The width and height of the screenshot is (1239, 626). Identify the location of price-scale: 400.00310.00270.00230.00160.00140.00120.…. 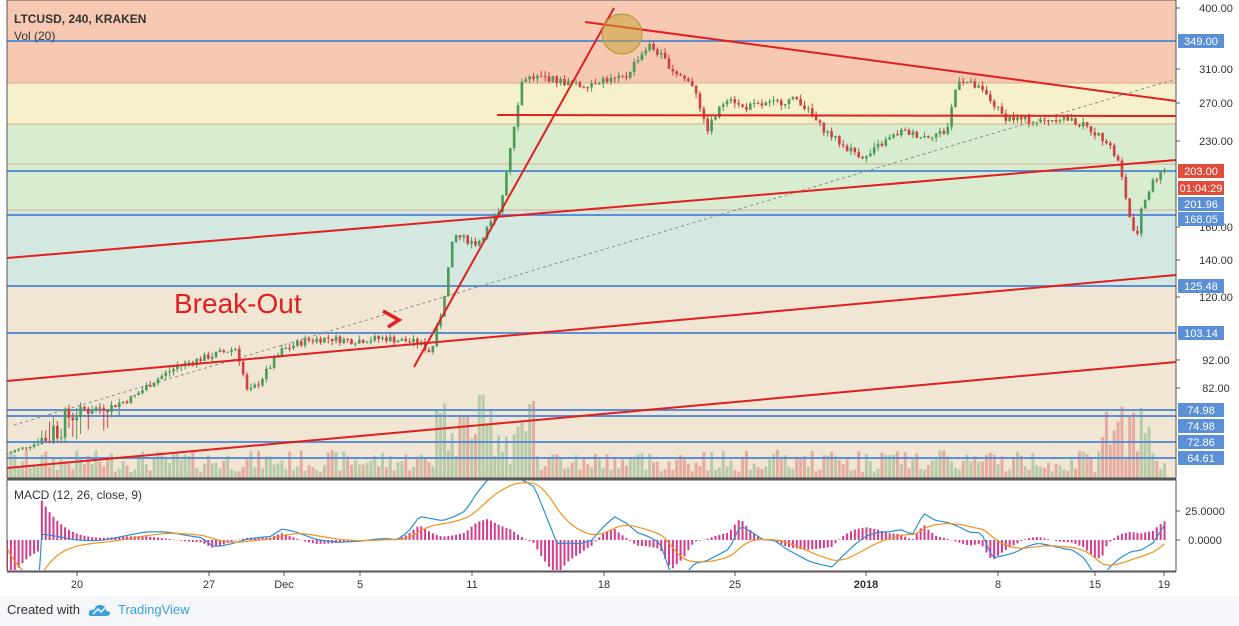
(1207, 239).